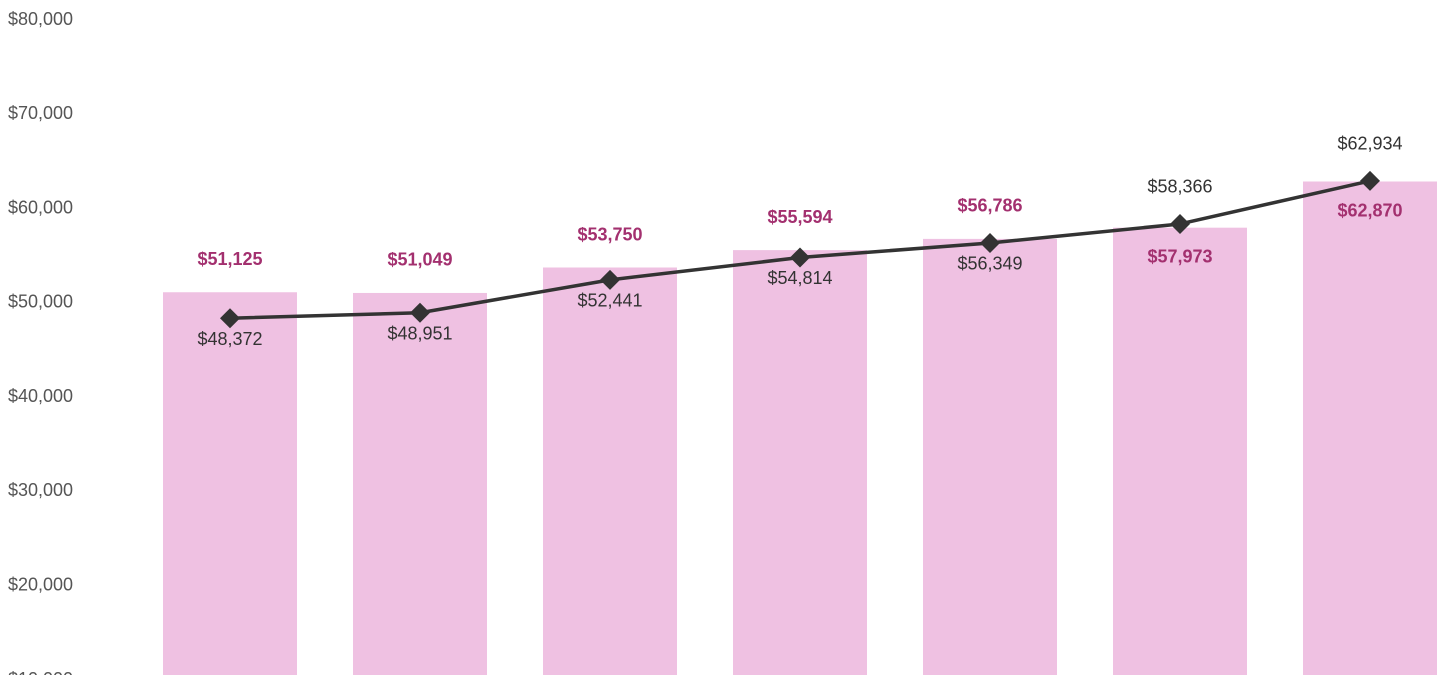 Image resolution: width=1438 pixels, height=675 pixels. Describe the element at coordinates (1369, 210) in the screenshot. I see `bar-value-label: $62,870` at that location.